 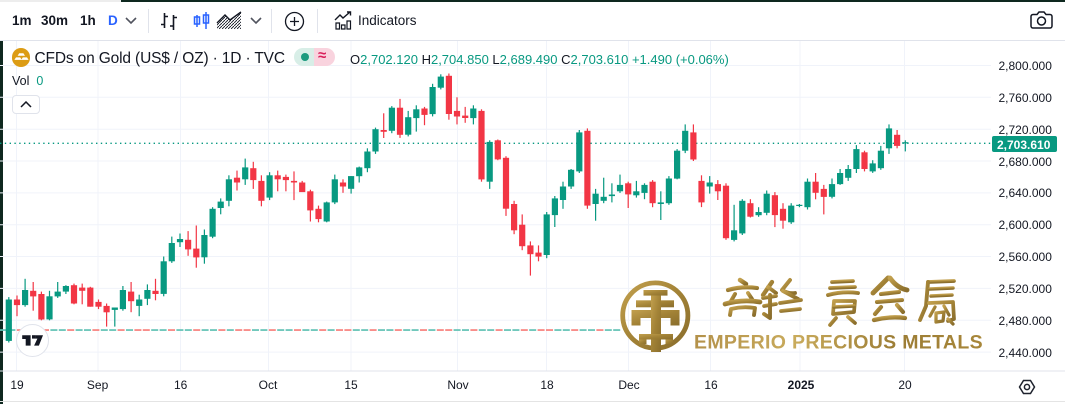 I want to click on svg-text: EMPERIO PRECIOUS METALS, so click(x=838, y=343).